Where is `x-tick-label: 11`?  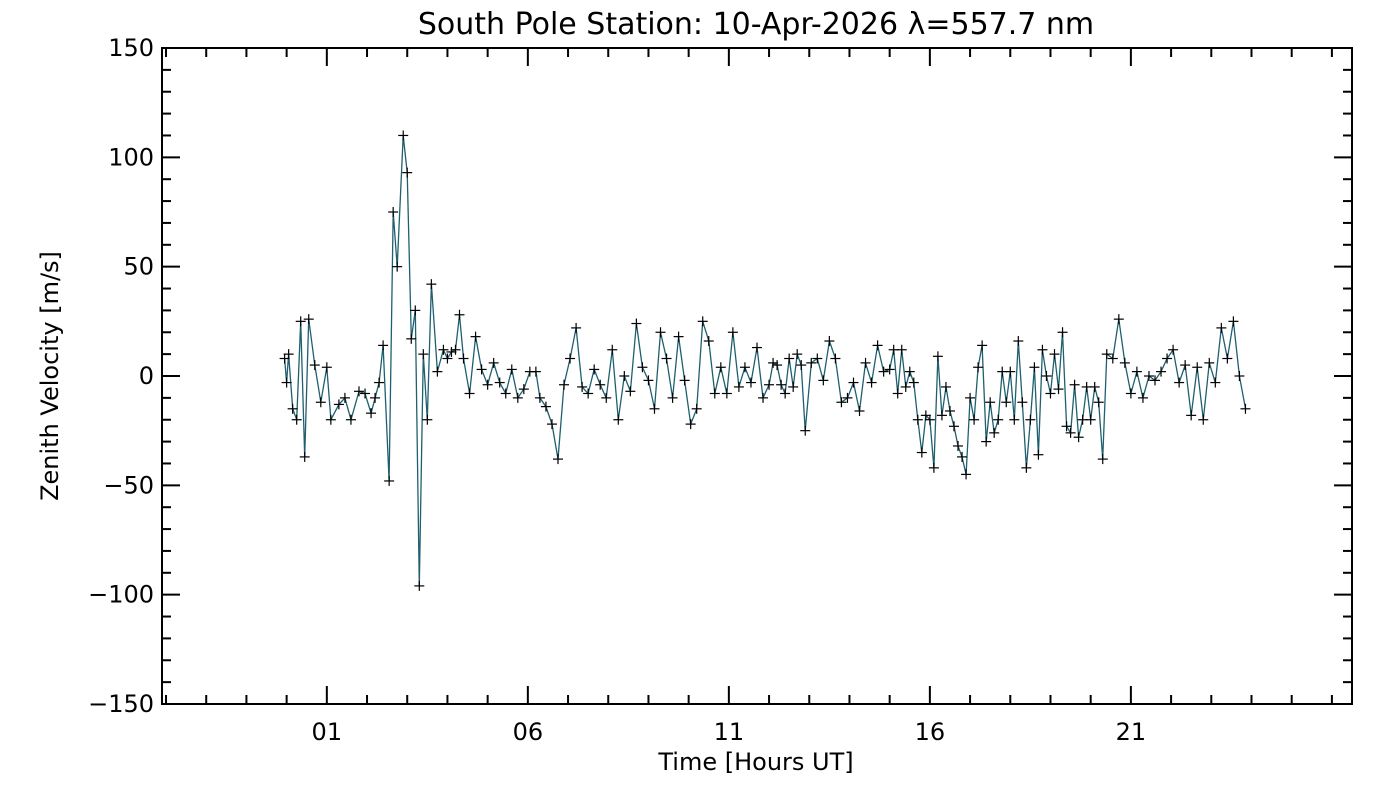 x-tick-label: 11 is located at coordinates (729, 732).